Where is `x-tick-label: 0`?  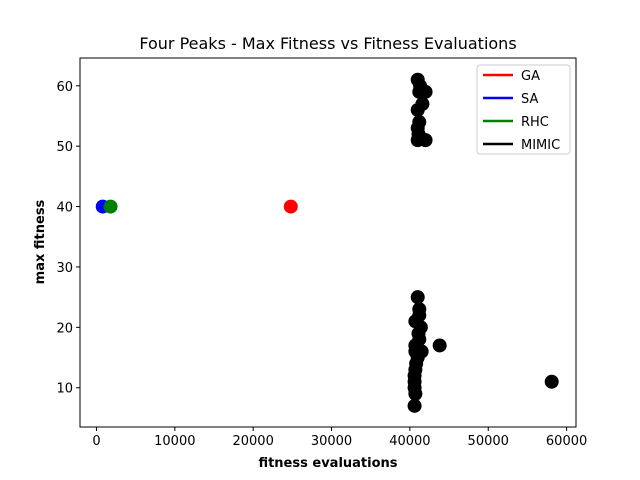 x-tick-label: 0 is located at coordinates (96, 441).